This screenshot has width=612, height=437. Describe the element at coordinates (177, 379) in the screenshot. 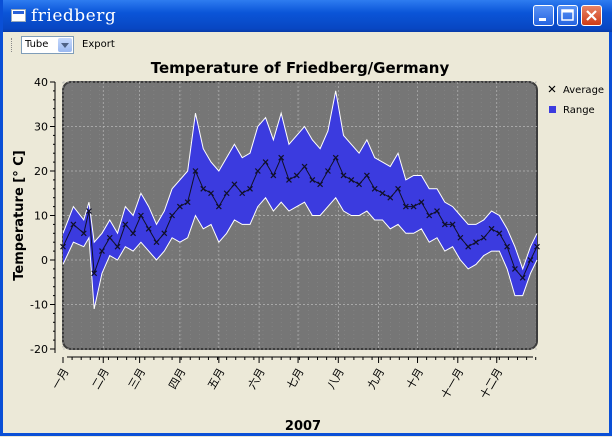

I see `x-tick-label: 四月` at that location.